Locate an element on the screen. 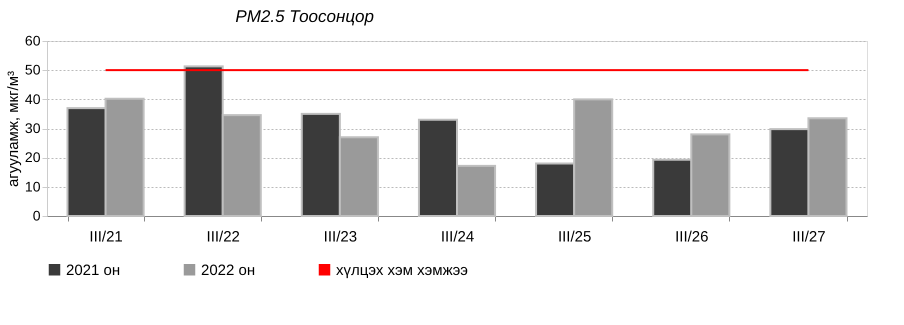 This screenshot has width=904, height=325. legend-label: 2021 он is located at coordinates (93, 270).